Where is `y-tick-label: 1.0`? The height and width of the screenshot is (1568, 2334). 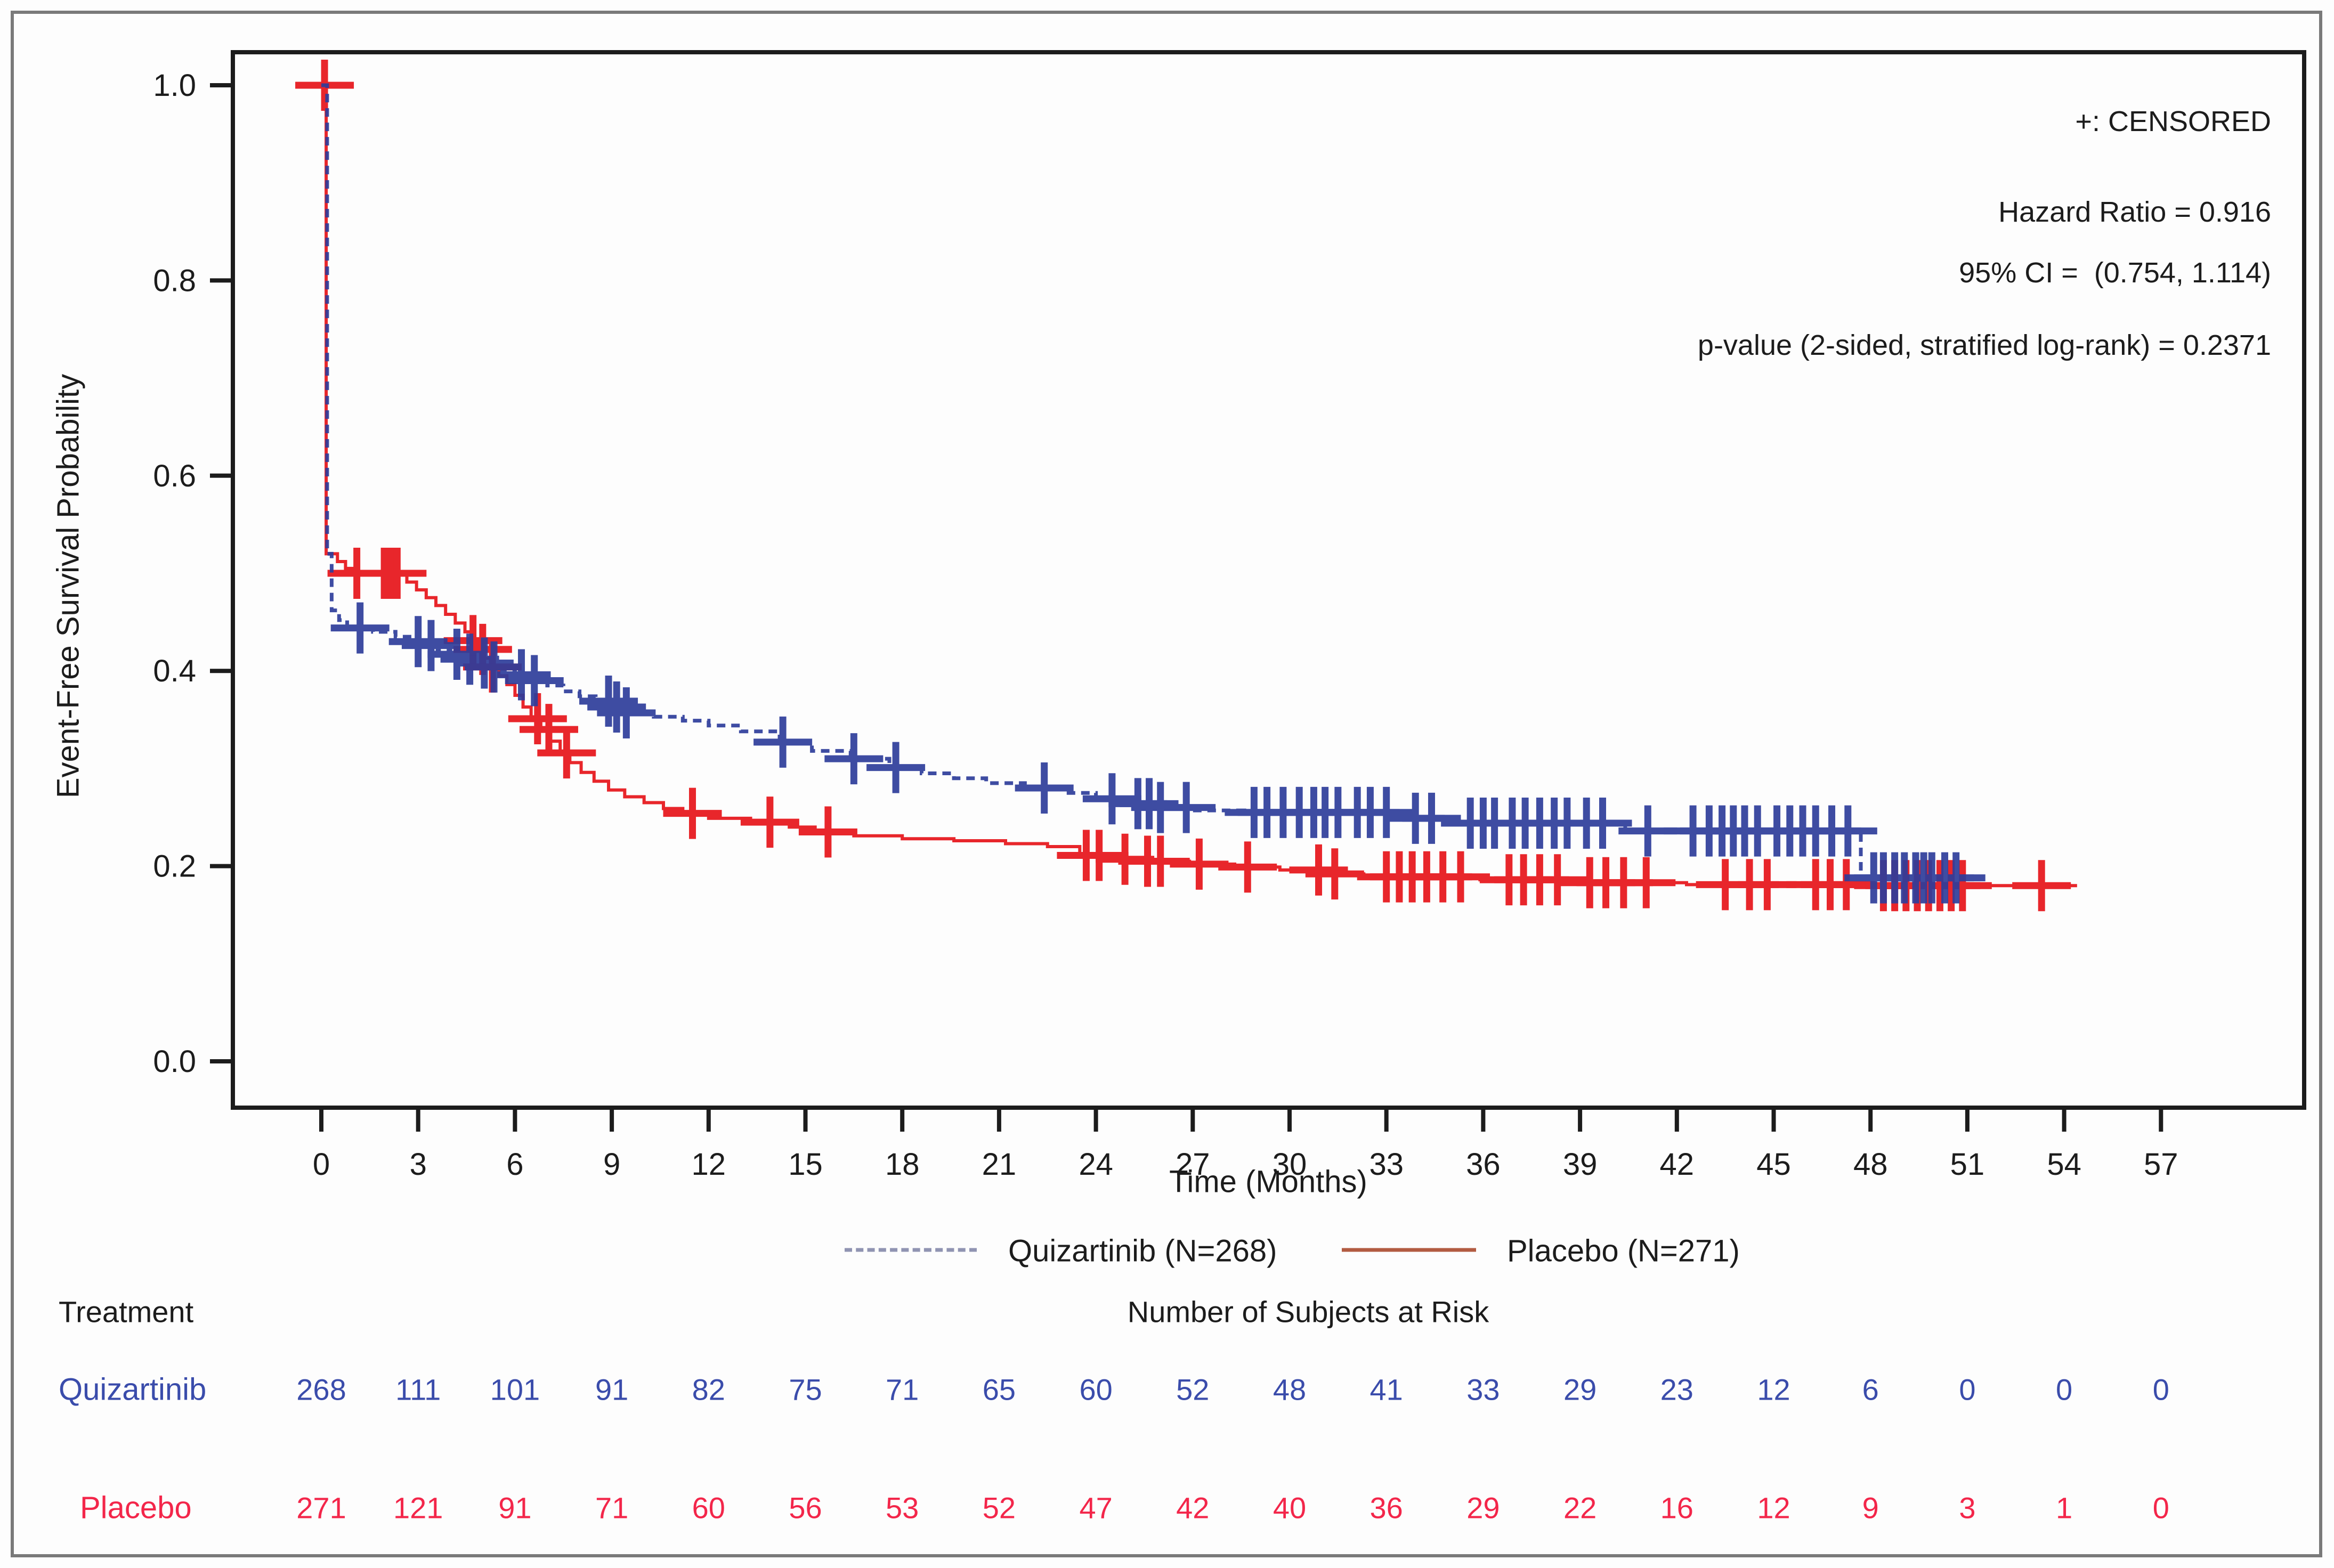 y-tick-label: 1.0 is located at coordinates (174, 85).